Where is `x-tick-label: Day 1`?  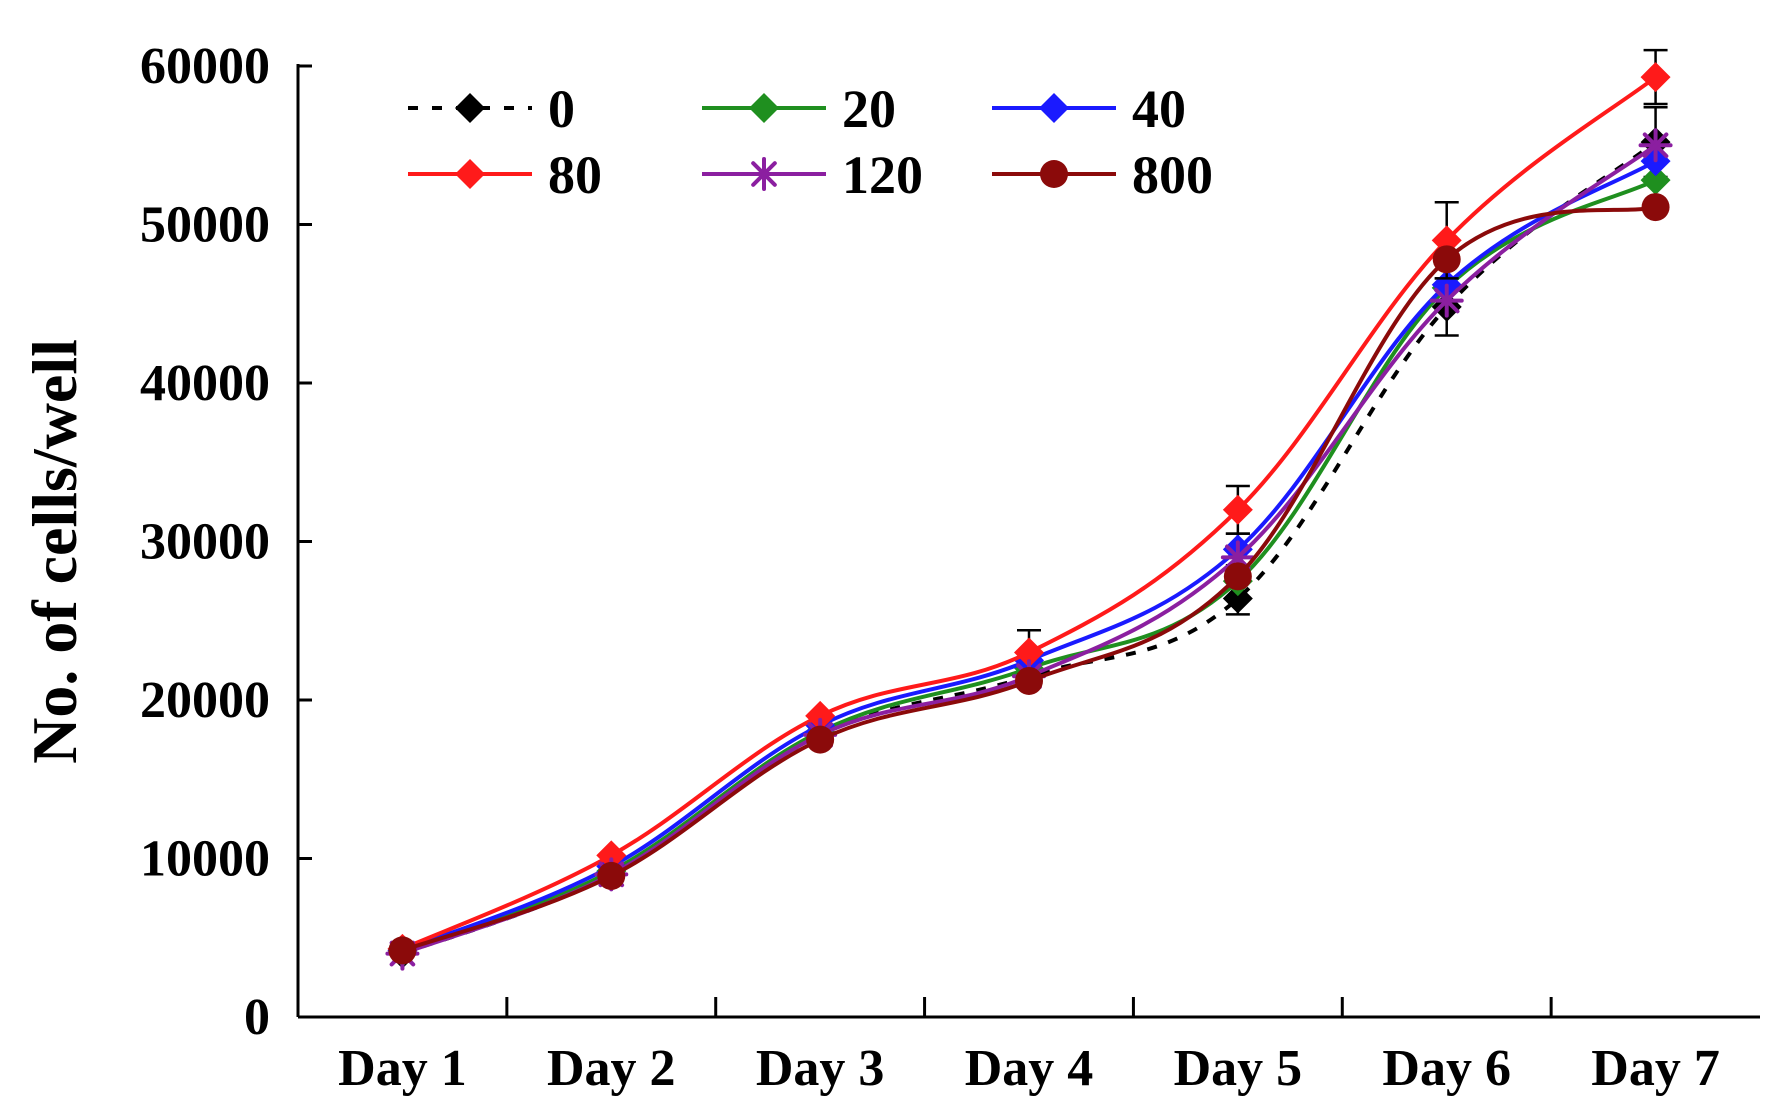
x-tick-label: Day 1 is located at coordinates (402, 1068).